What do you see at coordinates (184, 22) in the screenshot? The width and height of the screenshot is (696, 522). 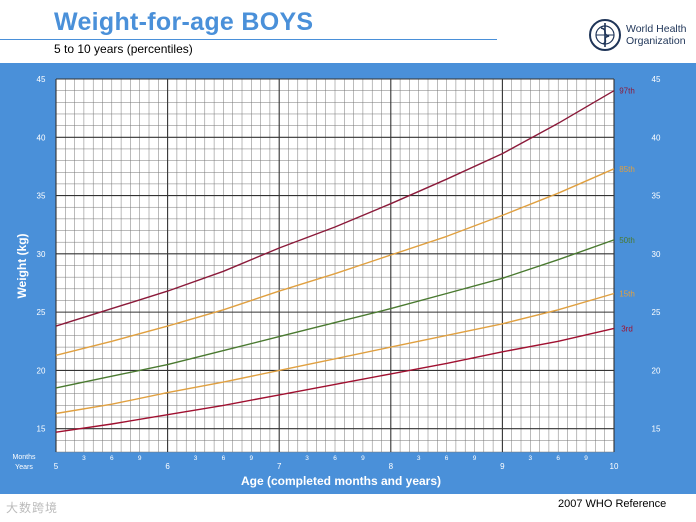 I see `chart-title: Weight-for-age BOYS` at bounding box center [184, 22].